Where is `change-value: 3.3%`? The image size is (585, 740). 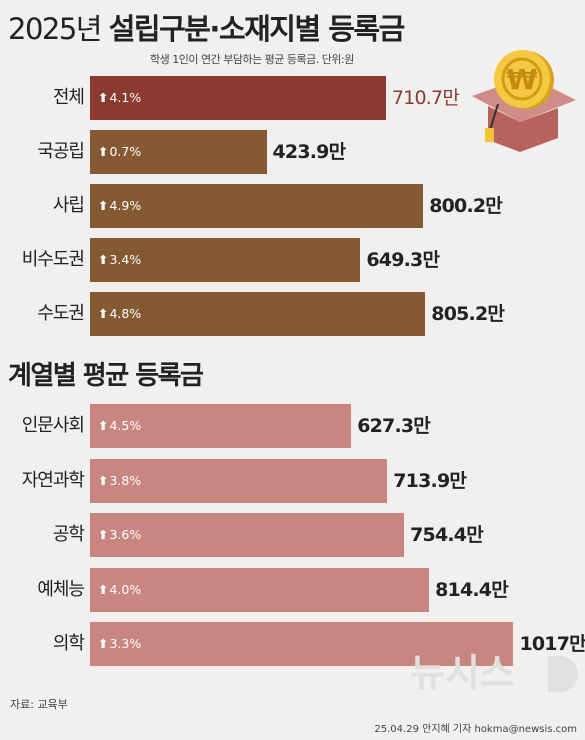
change-value: 3.3% is located at coordinates (125, 643).